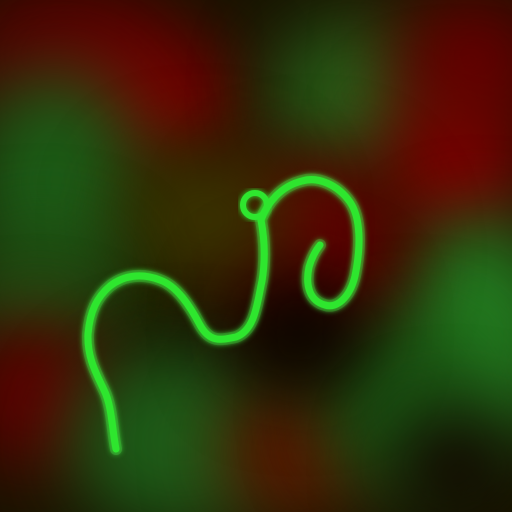 This screenshot has height=512, width=512. What do you see at coordinates (451, 461) in the screenshot?
I see `background-blob-dark` at bounding box center [451, 461].